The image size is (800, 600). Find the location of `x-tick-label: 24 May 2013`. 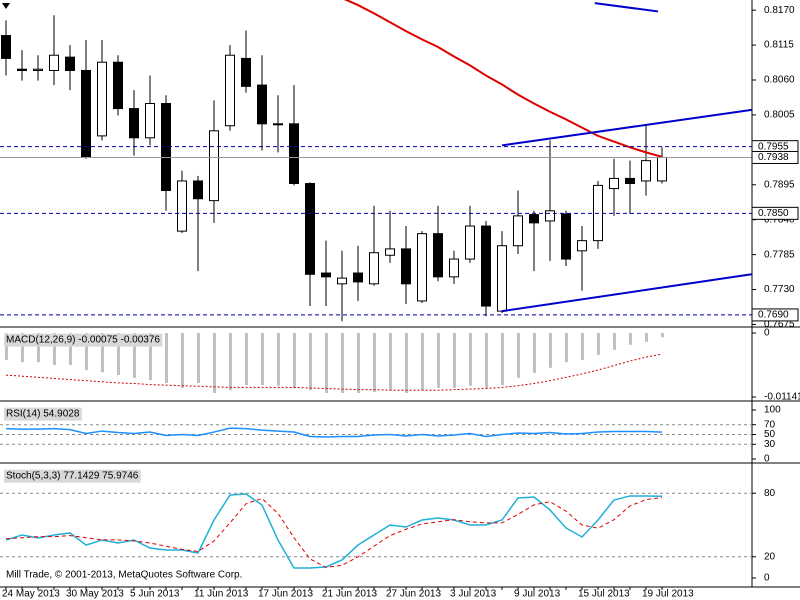

x-tick-label: 24 May 2013 is located at coordinates (31, 594).